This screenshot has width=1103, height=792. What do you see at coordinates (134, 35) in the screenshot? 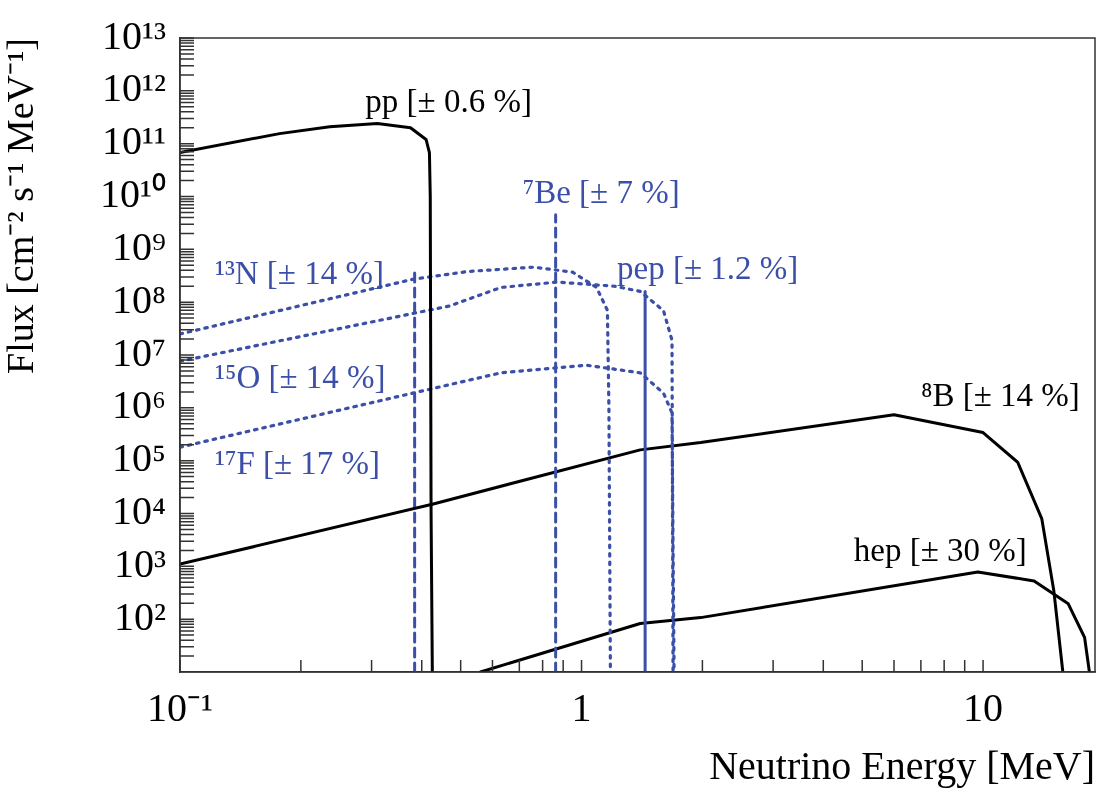
I see `y-tick-label: 10¹³` at bounding box center [134, 35].